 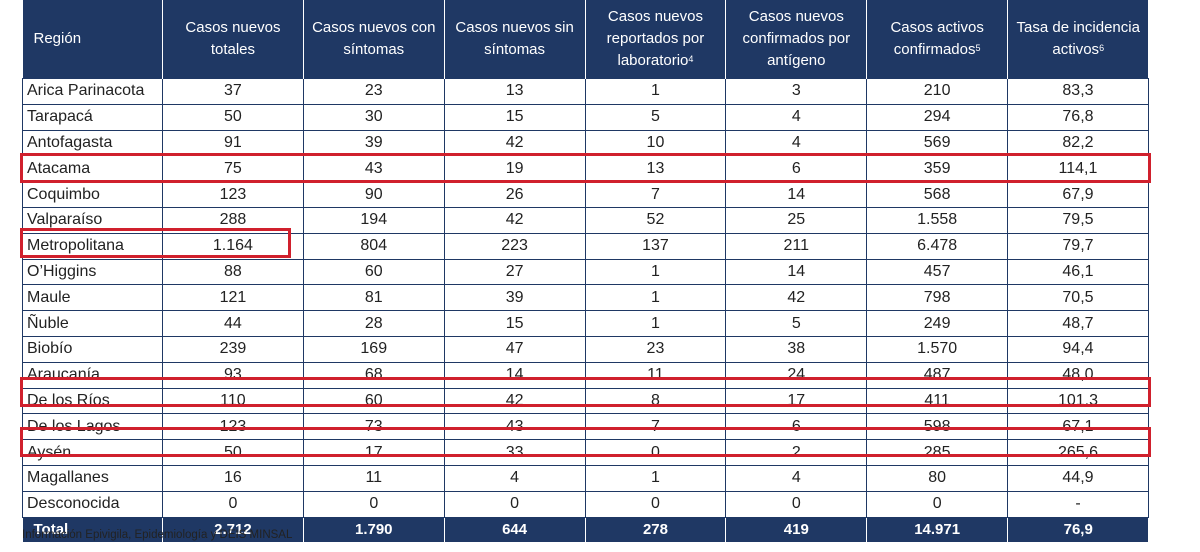 What do you see at coordinates (92, 478) in the screenshot?
I see `region-name-cell: Magallanes` at bounding box center [92, 478].